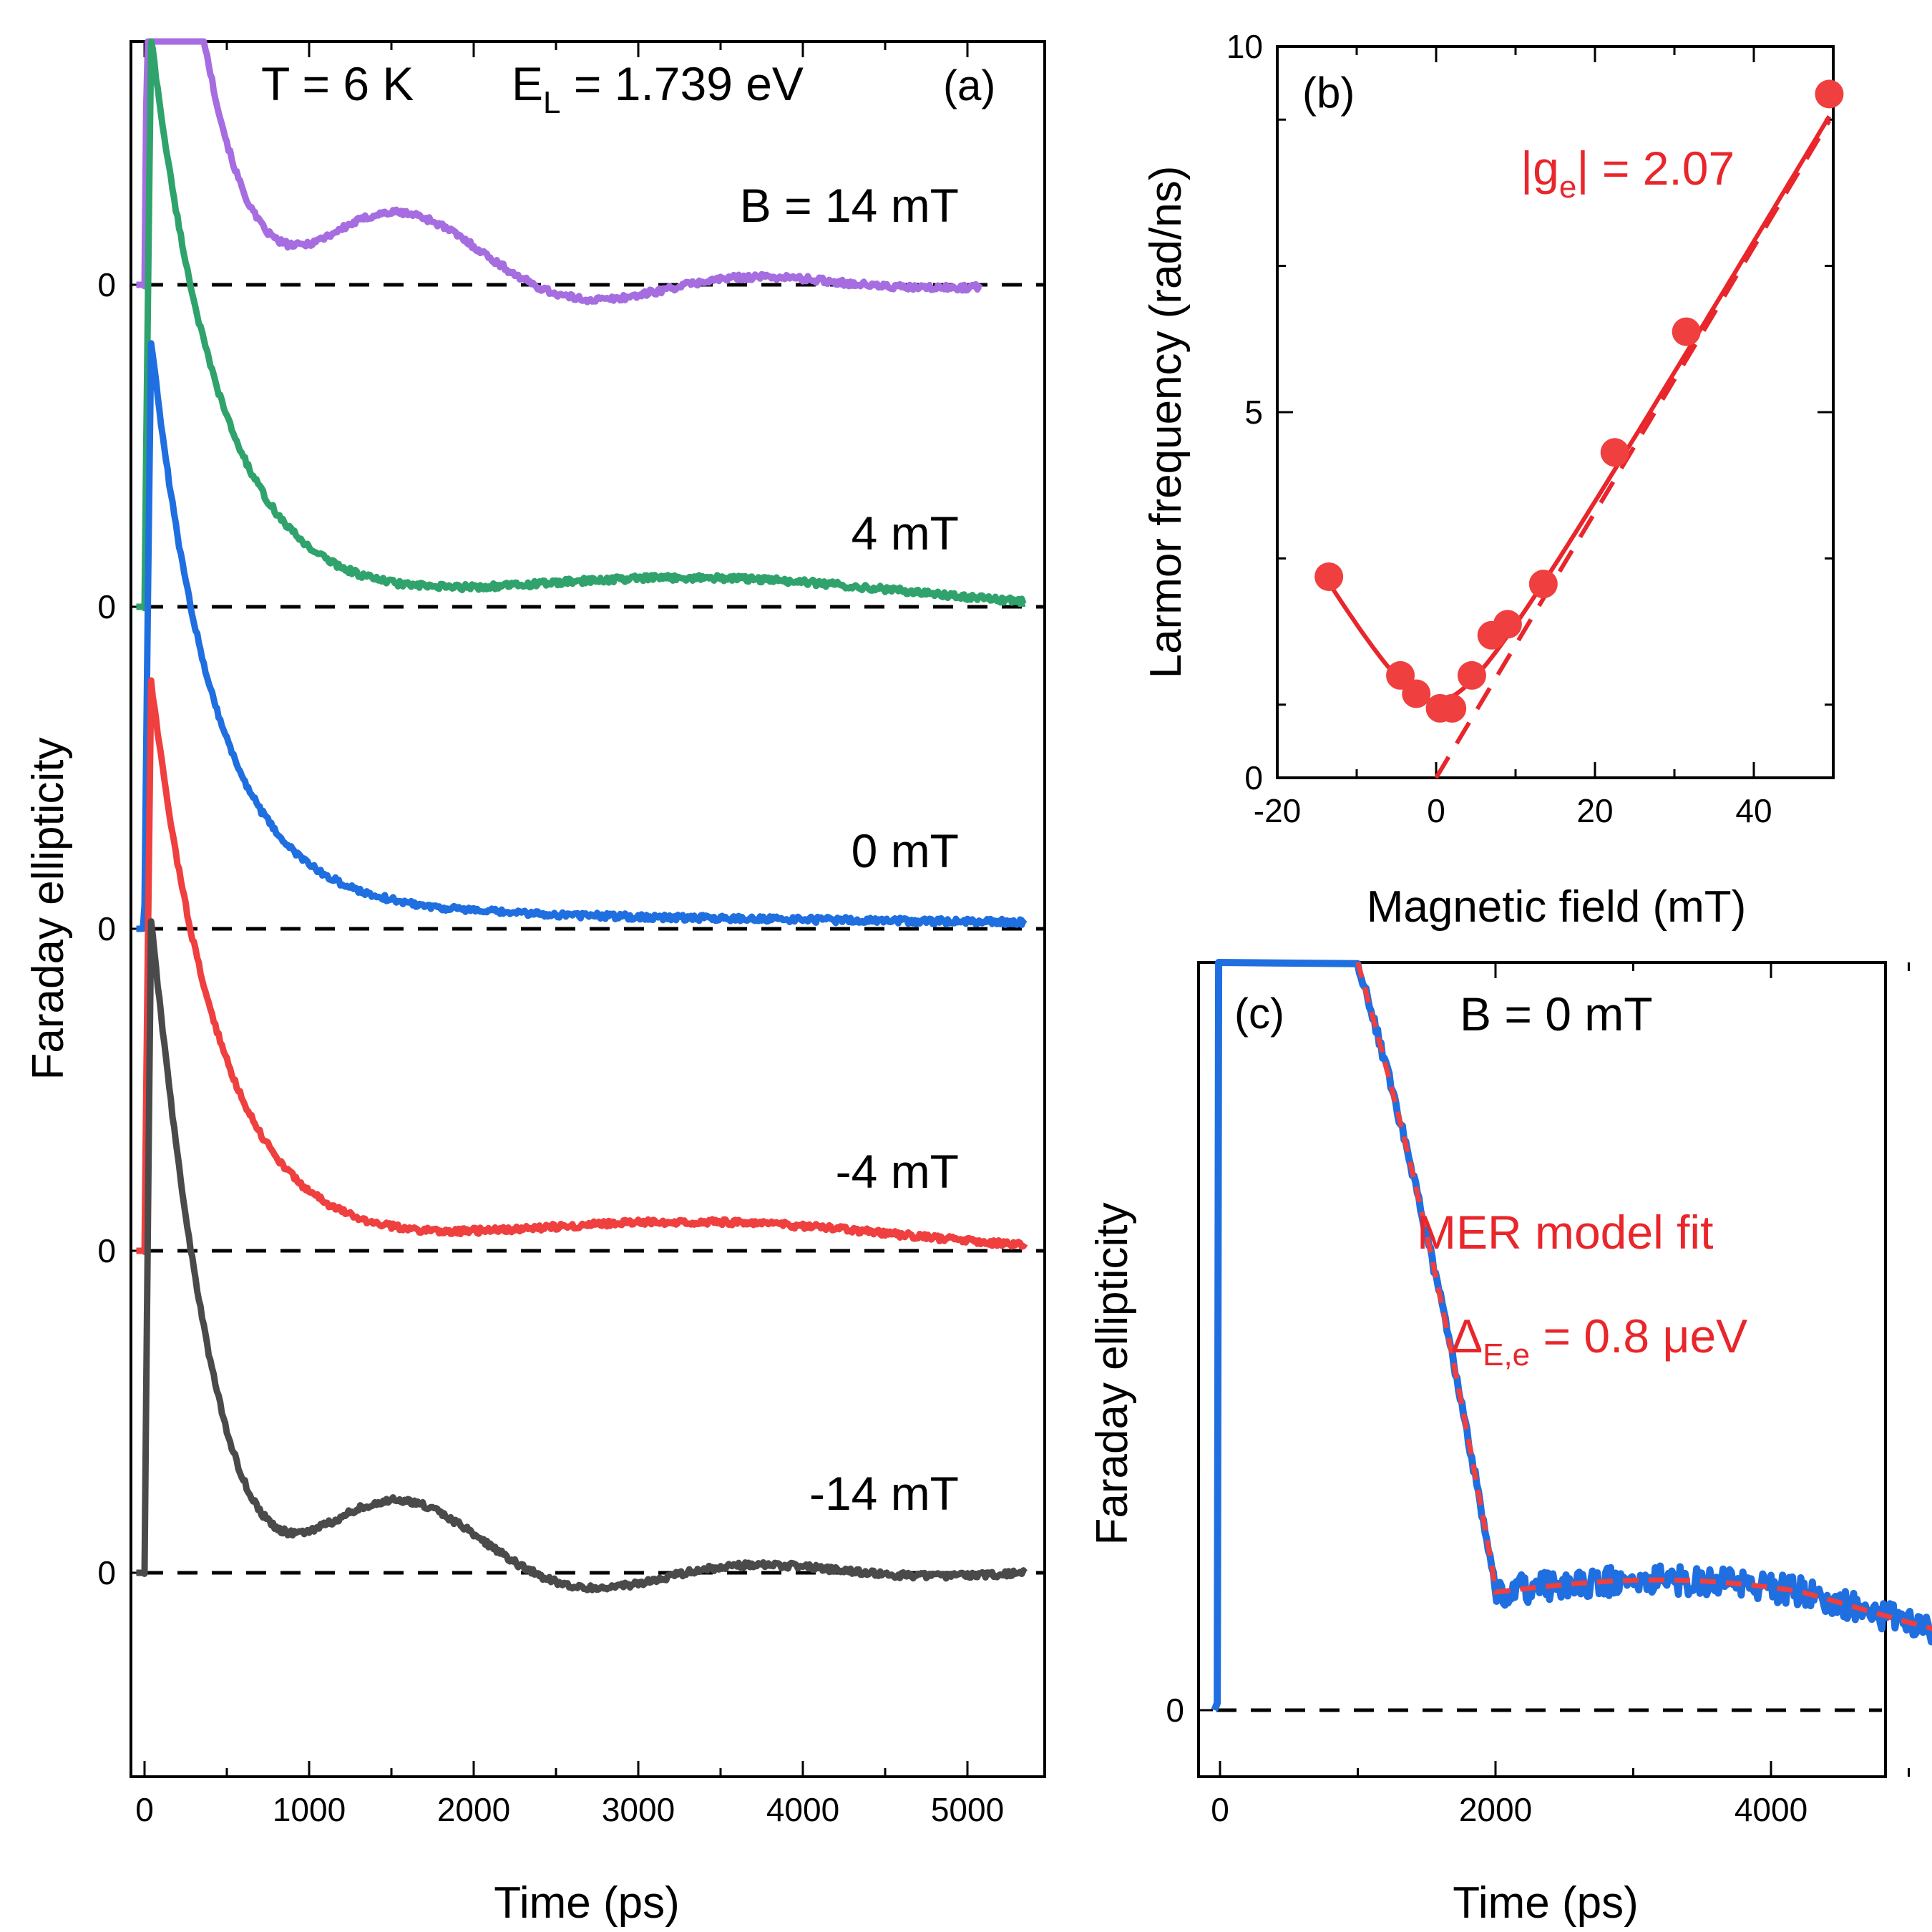 This screenshot has height=1932, width=1932. What do you see at coordinates (1436, 810) in the screenshot?
I see `panel-b-x-tick-label: 0` at bounding box center [1436, 810].